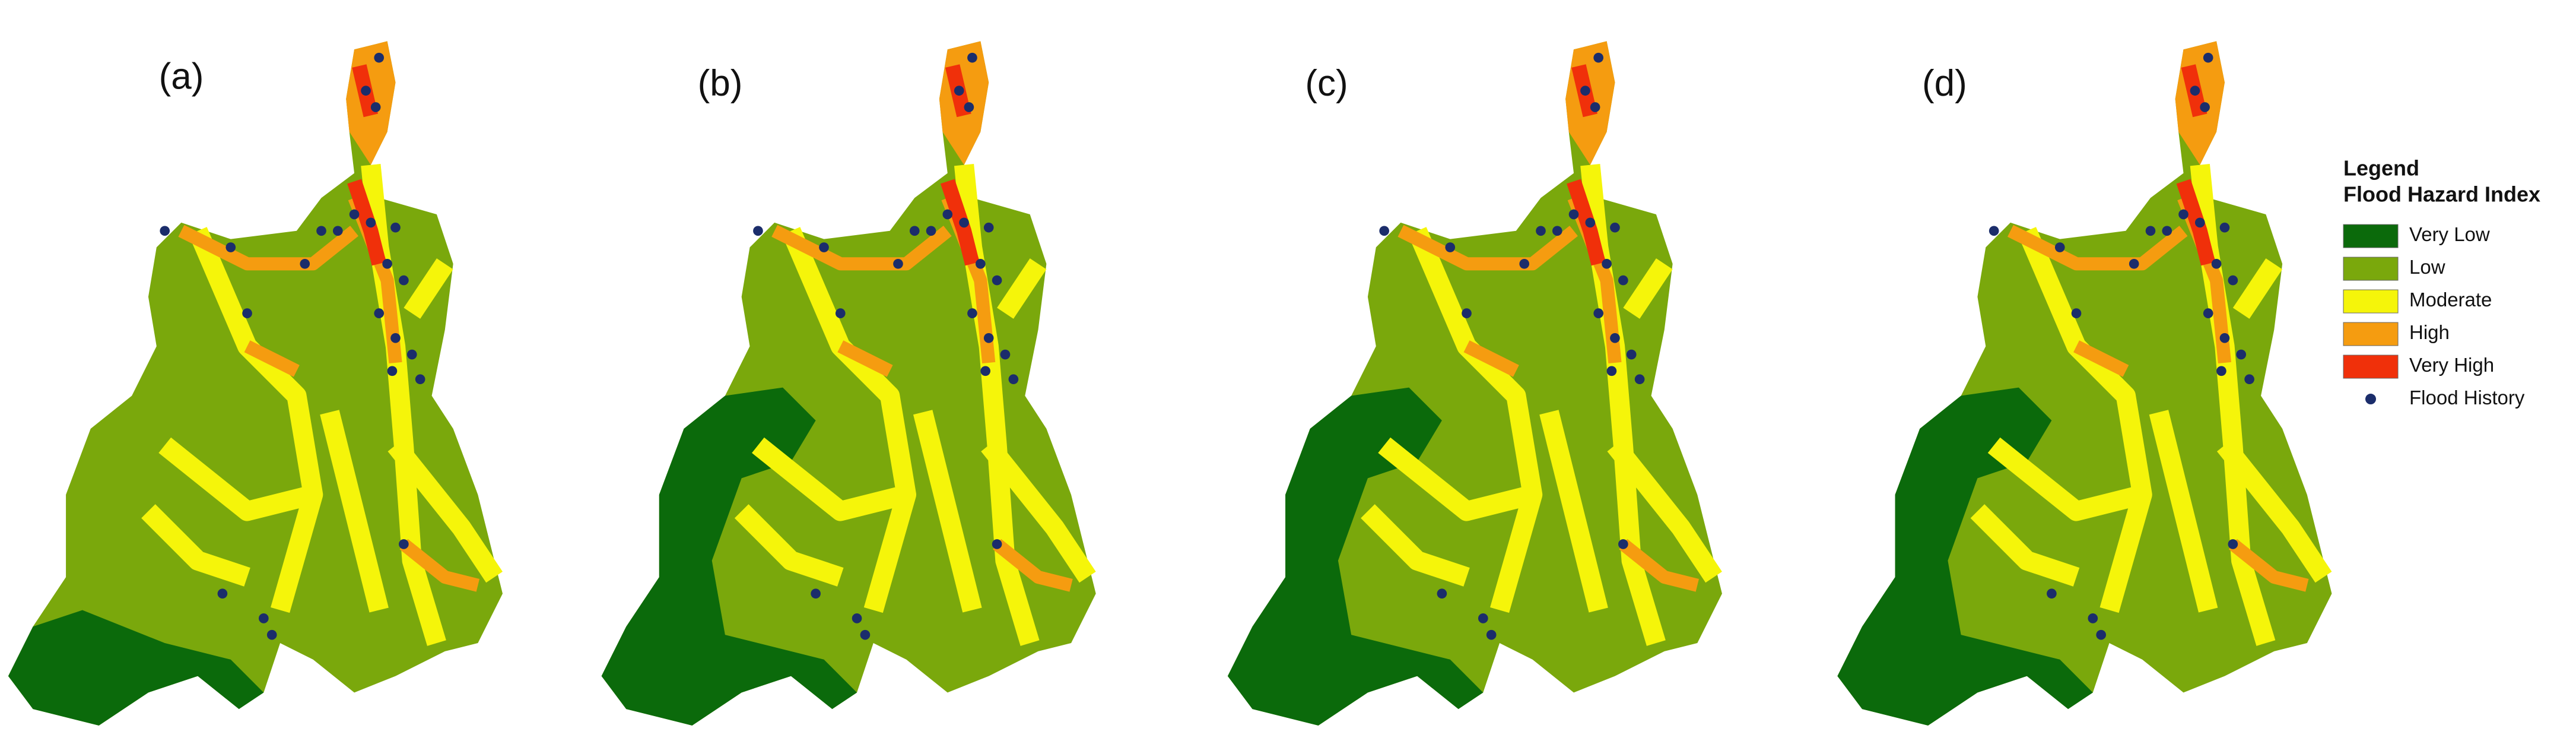 This screenshot has height=744, width=2576. Describe the element at coordinates (2429, 332) in the screenshot. I see `legend-label: High` at that location.